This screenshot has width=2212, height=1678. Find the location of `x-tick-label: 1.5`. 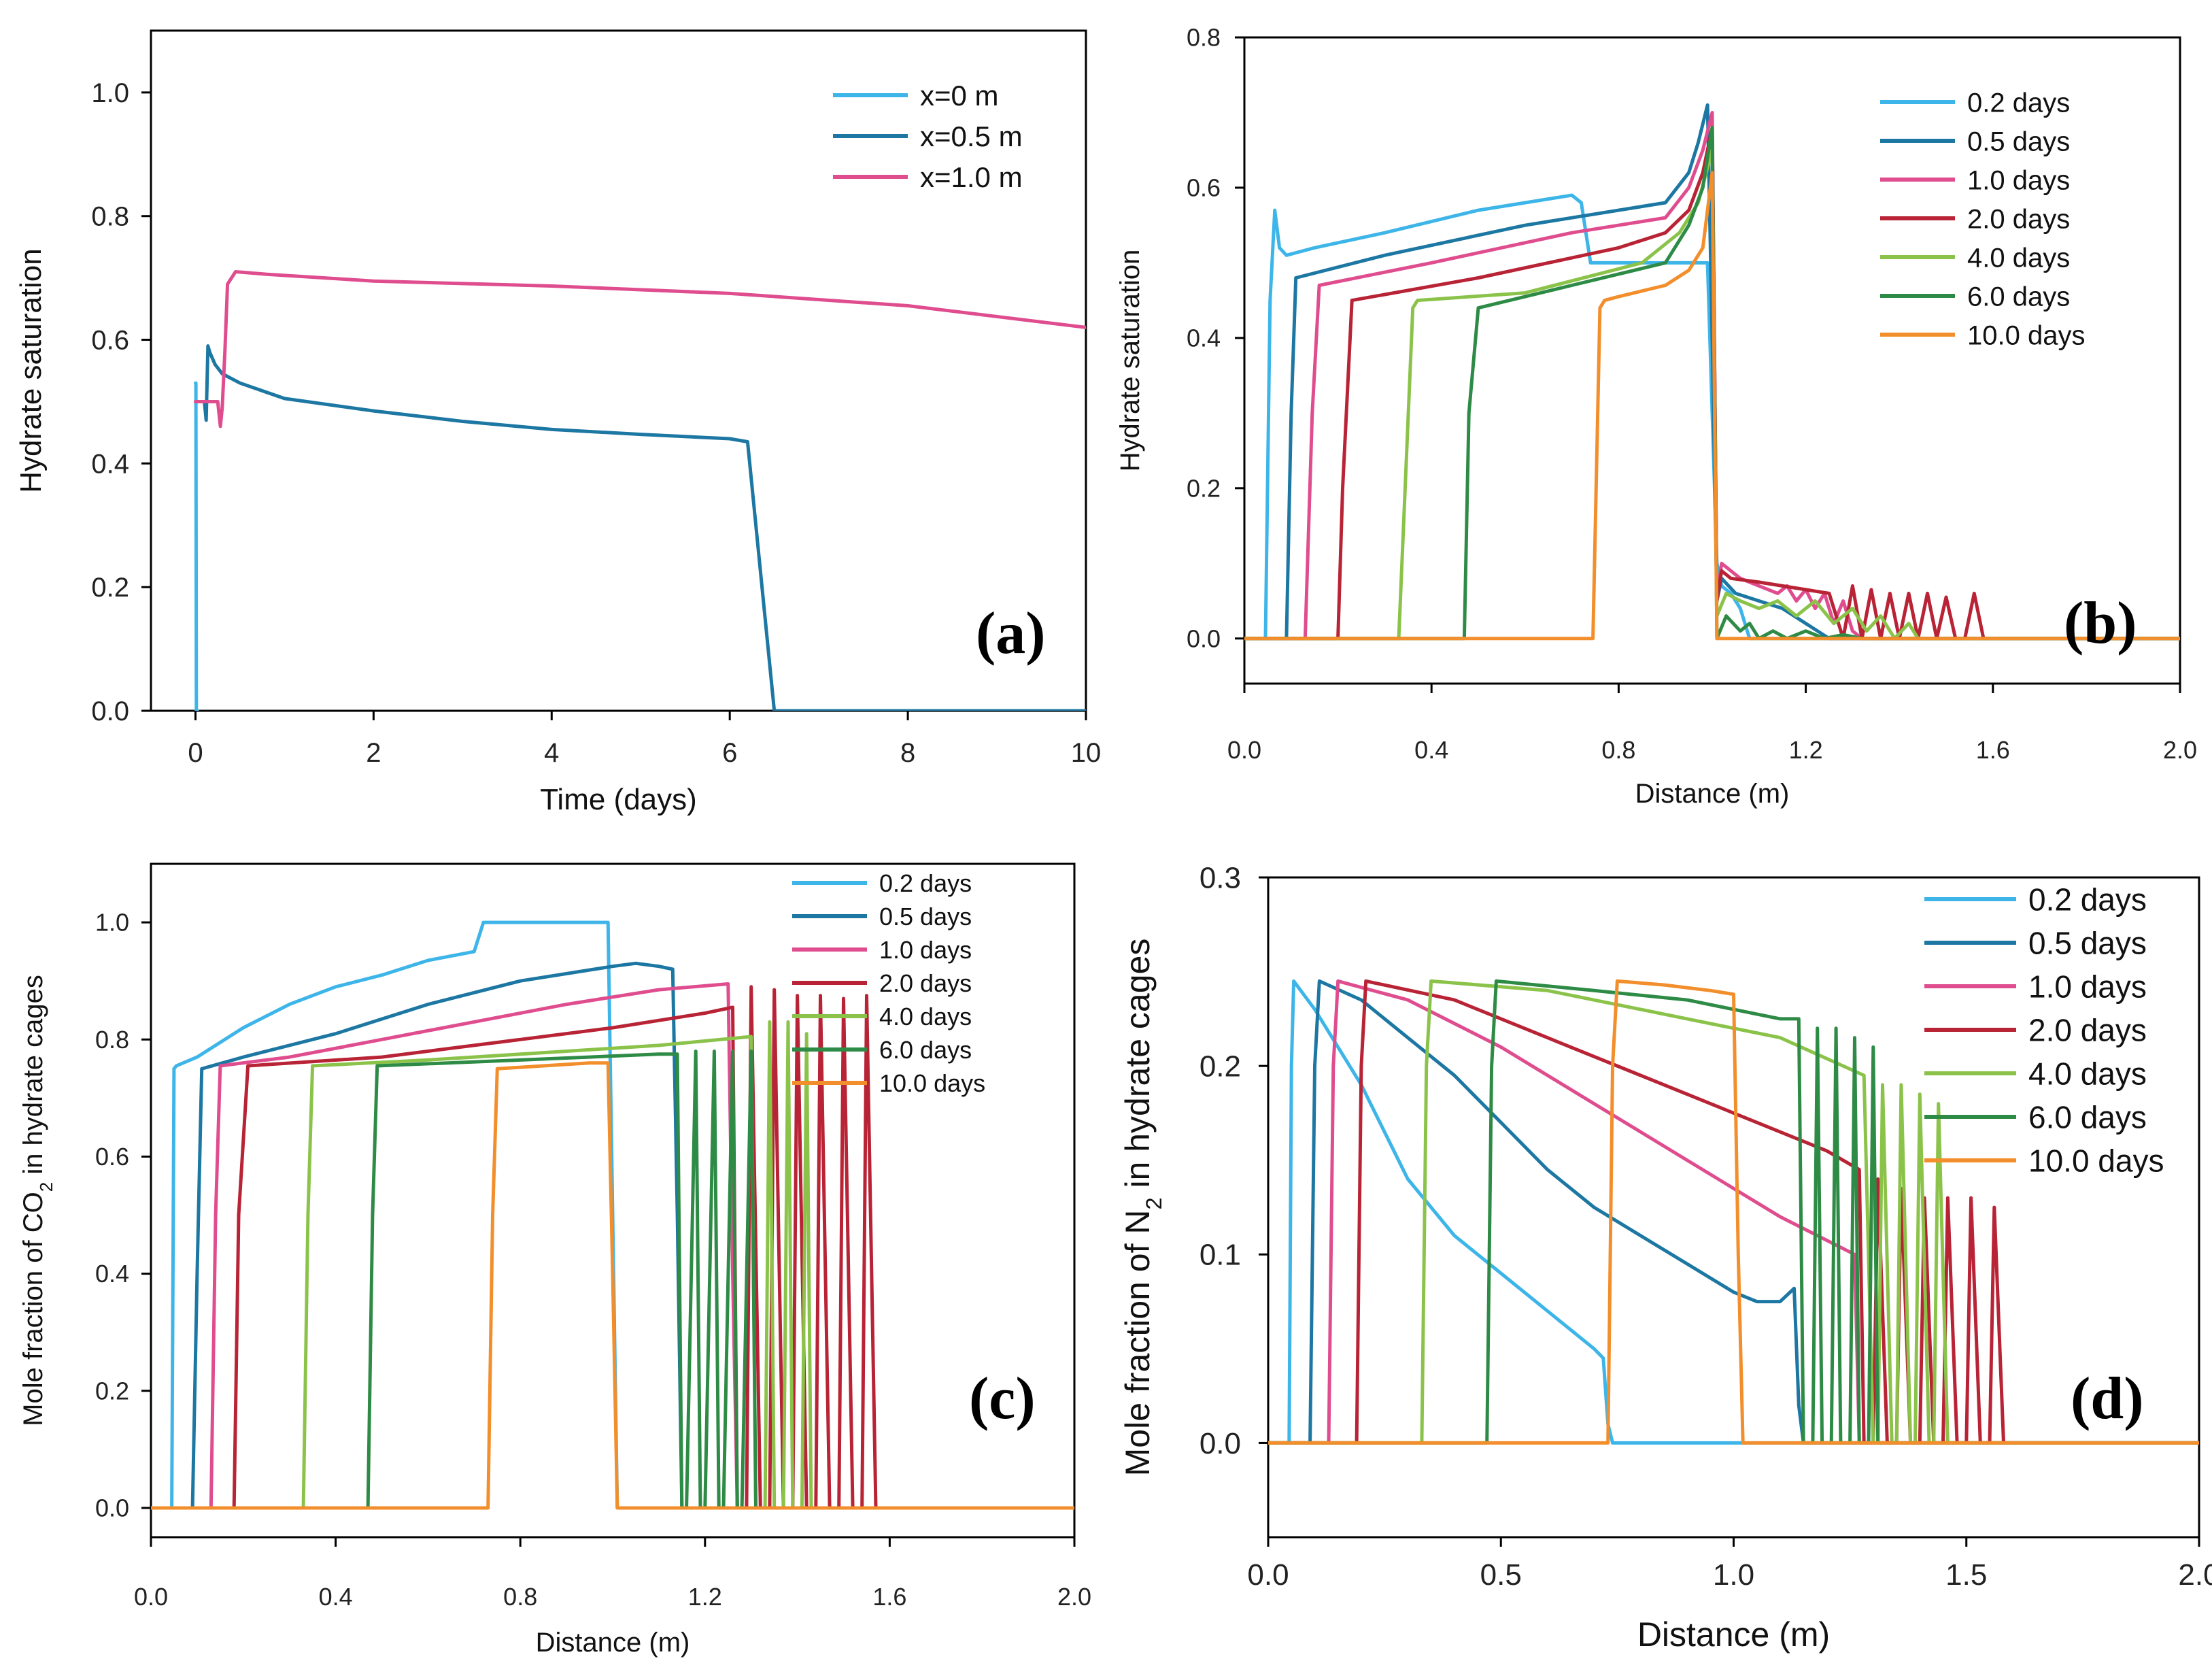

x-tick-label: 1.5 is located at coordinates (1966, 1575).